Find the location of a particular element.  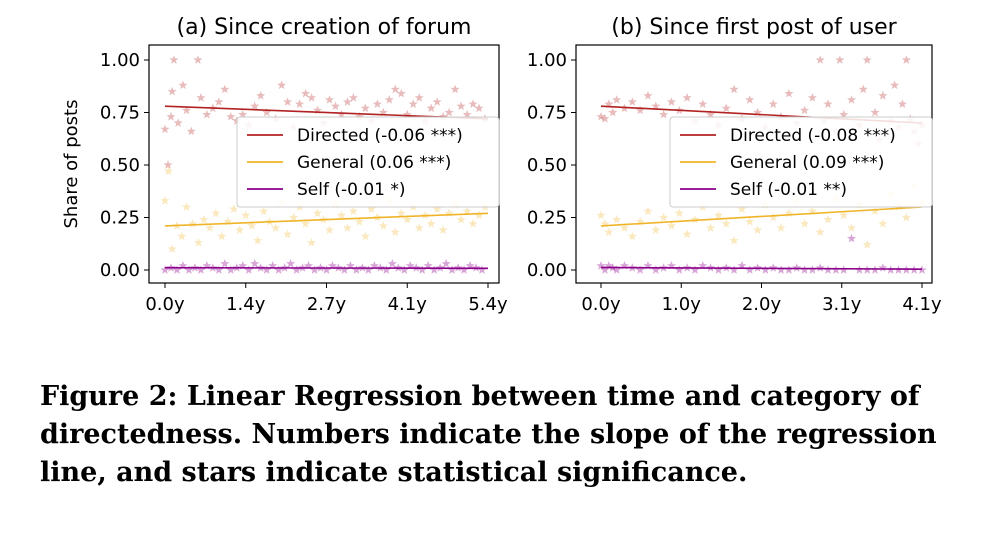

x-tick-label: 3.1y is located at coordinates (842, 304).